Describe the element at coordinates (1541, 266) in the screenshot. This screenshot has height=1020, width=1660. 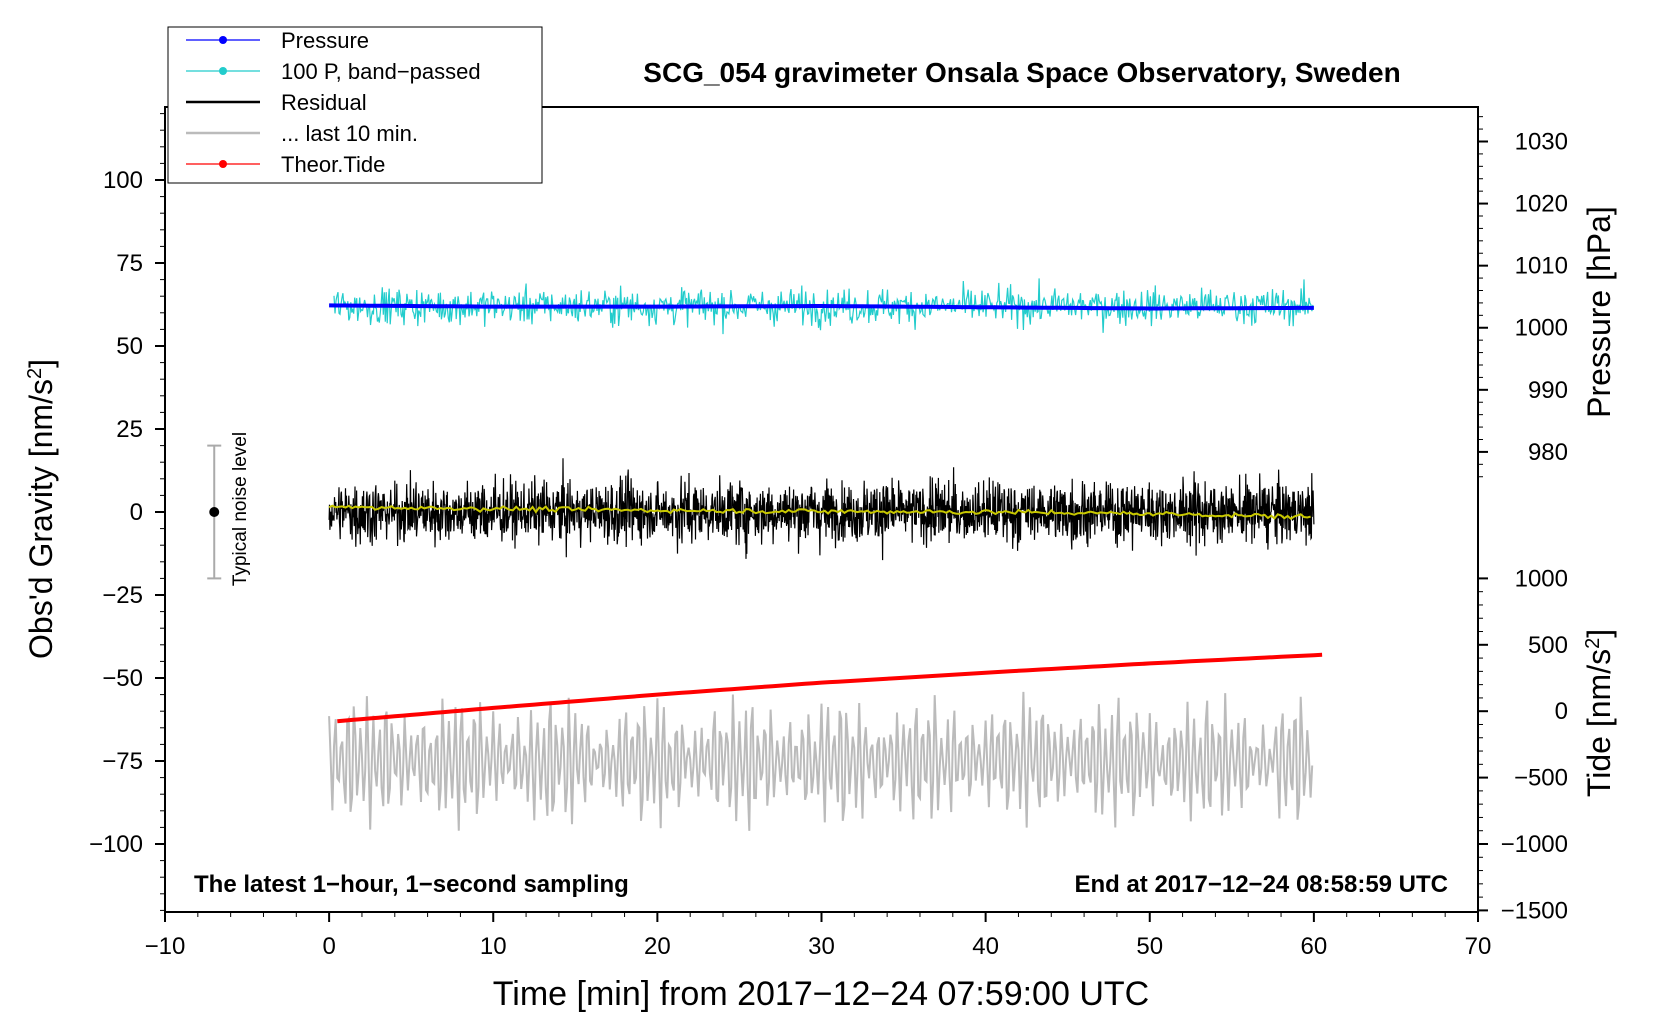
I see `pressure-tick-label: 1010` at that location.